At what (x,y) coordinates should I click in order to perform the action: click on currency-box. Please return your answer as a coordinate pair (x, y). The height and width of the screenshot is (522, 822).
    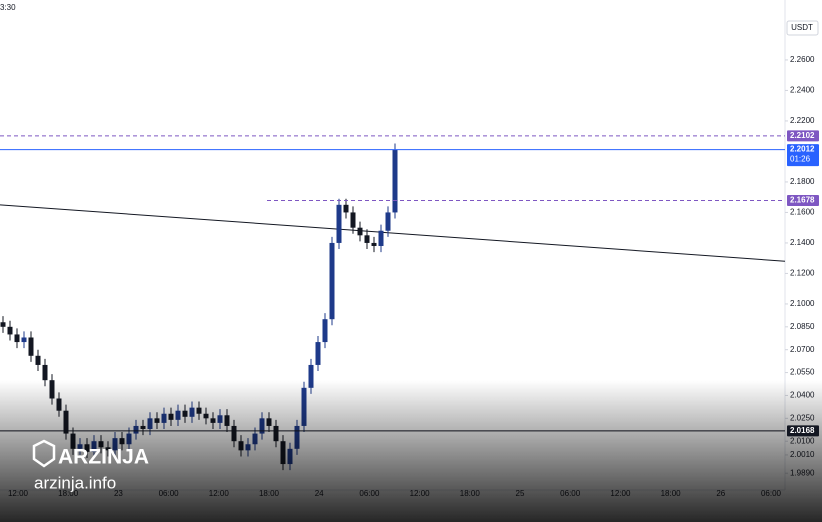
    Looking at the image, I should click on (802, 28).